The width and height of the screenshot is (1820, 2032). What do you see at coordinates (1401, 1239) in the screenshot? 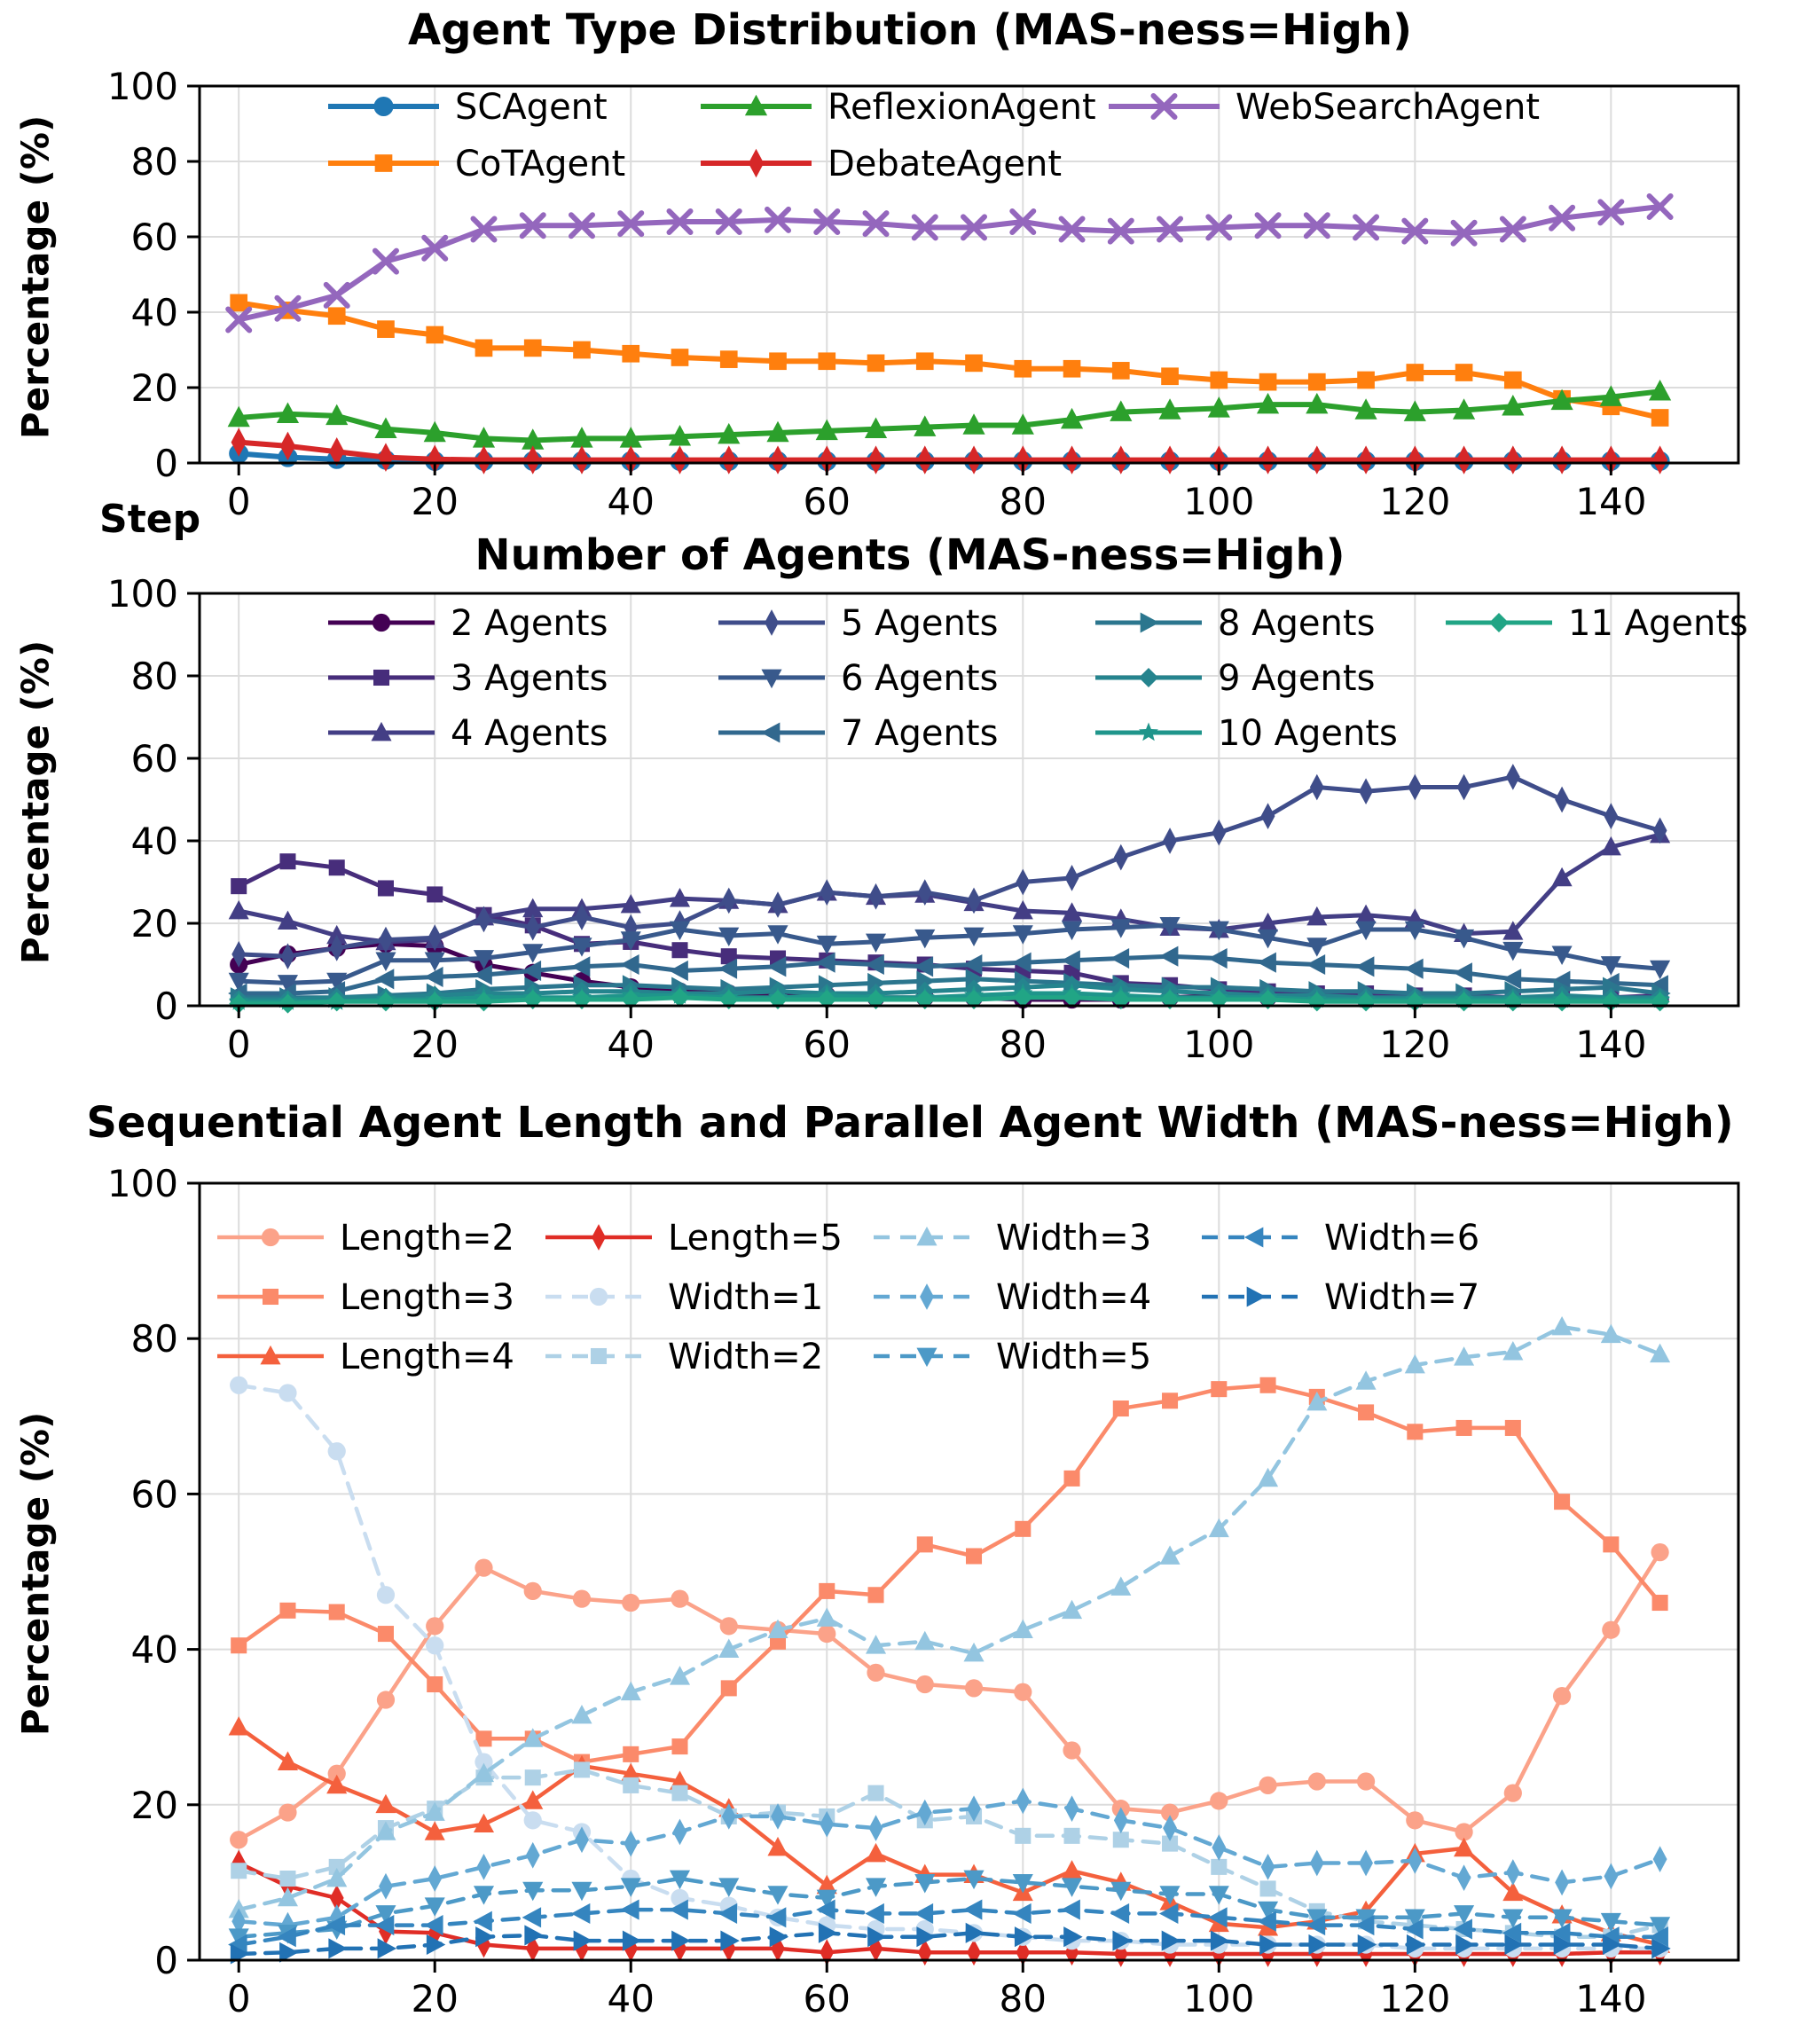
I see `legend-label: Width=6` at bounding box center [1401, 1239].